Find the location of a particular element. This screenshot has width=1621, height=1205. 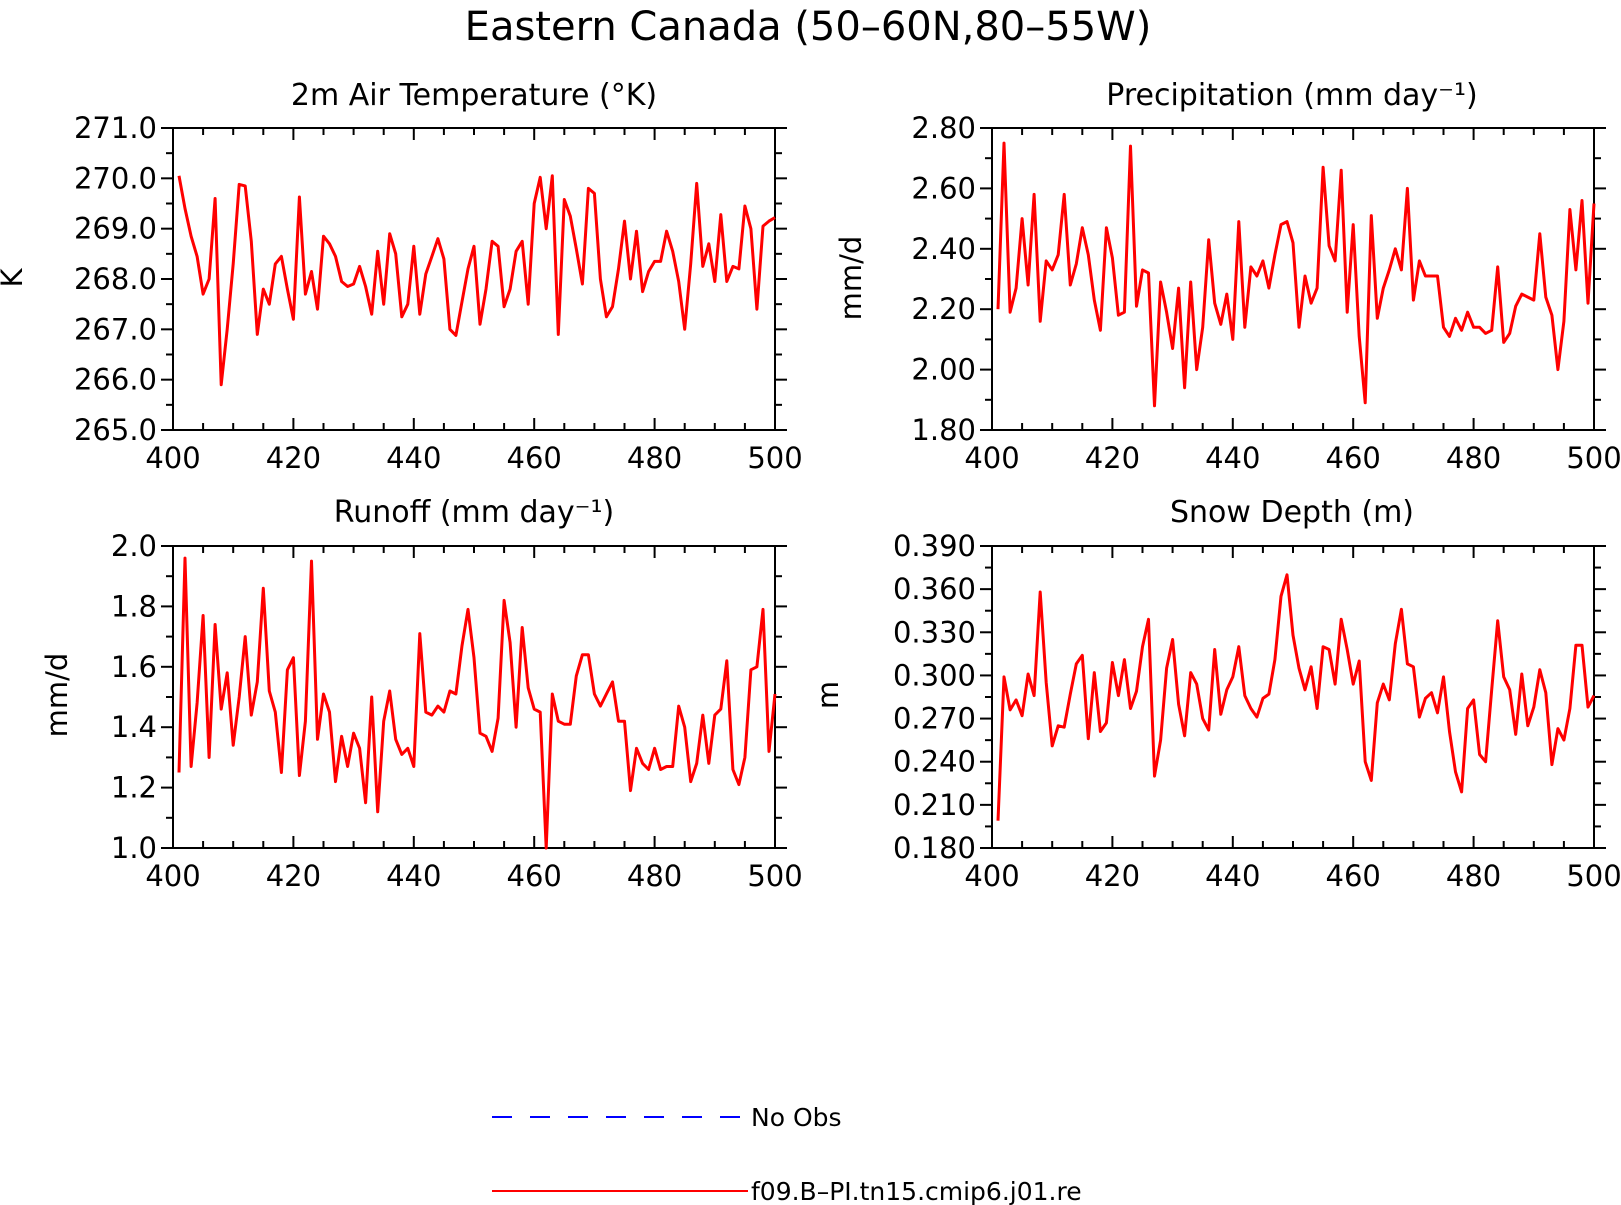

y-tick-label: 266.0 is located at coordinates (115, 380).